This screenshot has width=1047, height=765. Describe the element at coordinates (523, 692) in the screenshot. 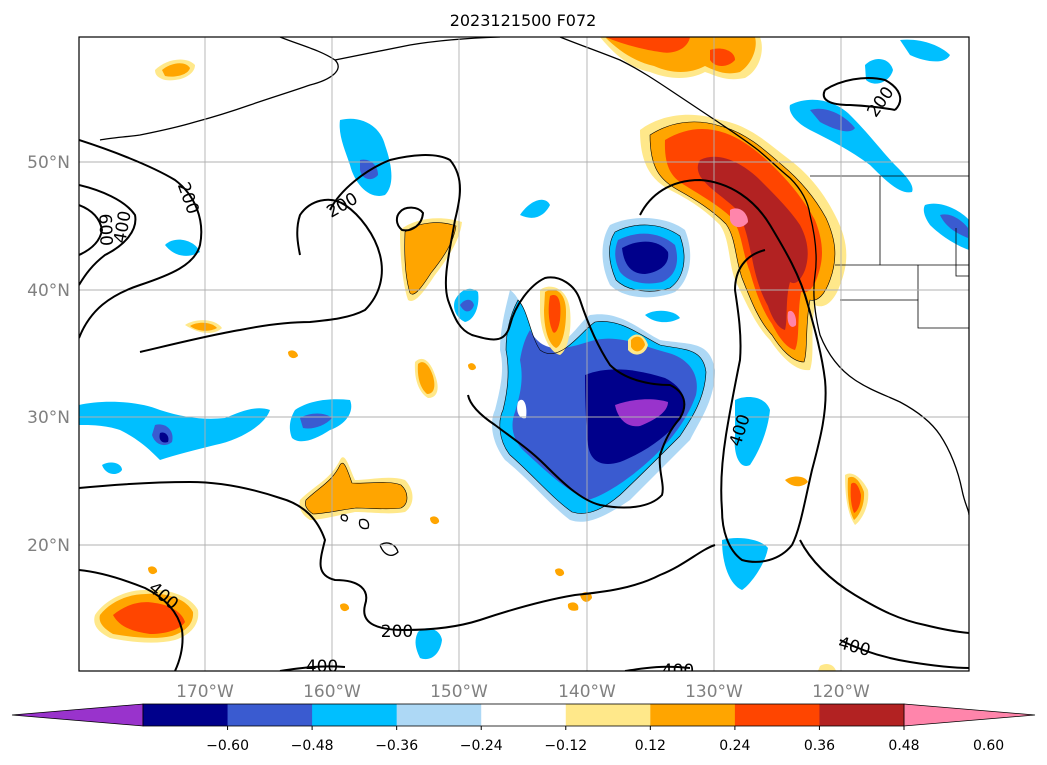

I see `longitude-labels: 170°W 160°W 150°W 140°W 130°W 120°W` at that location.